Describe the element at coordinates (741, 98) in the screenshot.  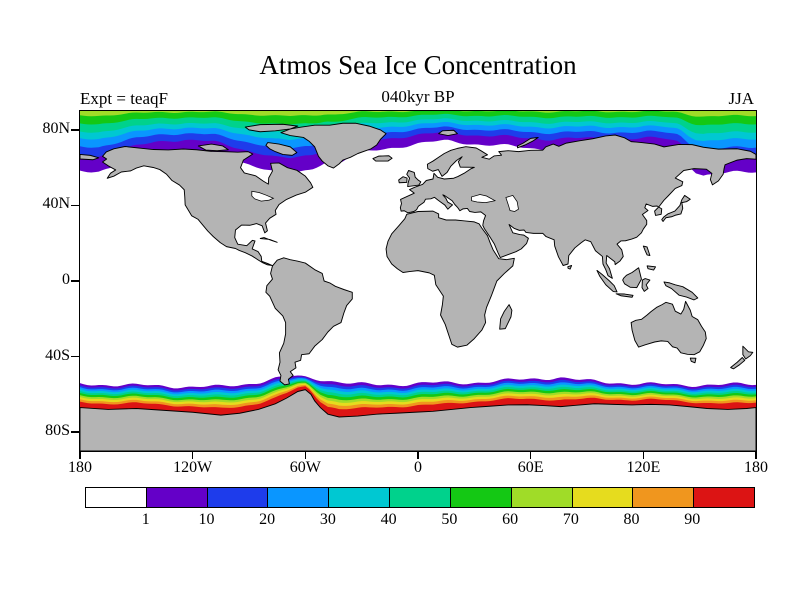
I see `season-label: JJA` at that location.